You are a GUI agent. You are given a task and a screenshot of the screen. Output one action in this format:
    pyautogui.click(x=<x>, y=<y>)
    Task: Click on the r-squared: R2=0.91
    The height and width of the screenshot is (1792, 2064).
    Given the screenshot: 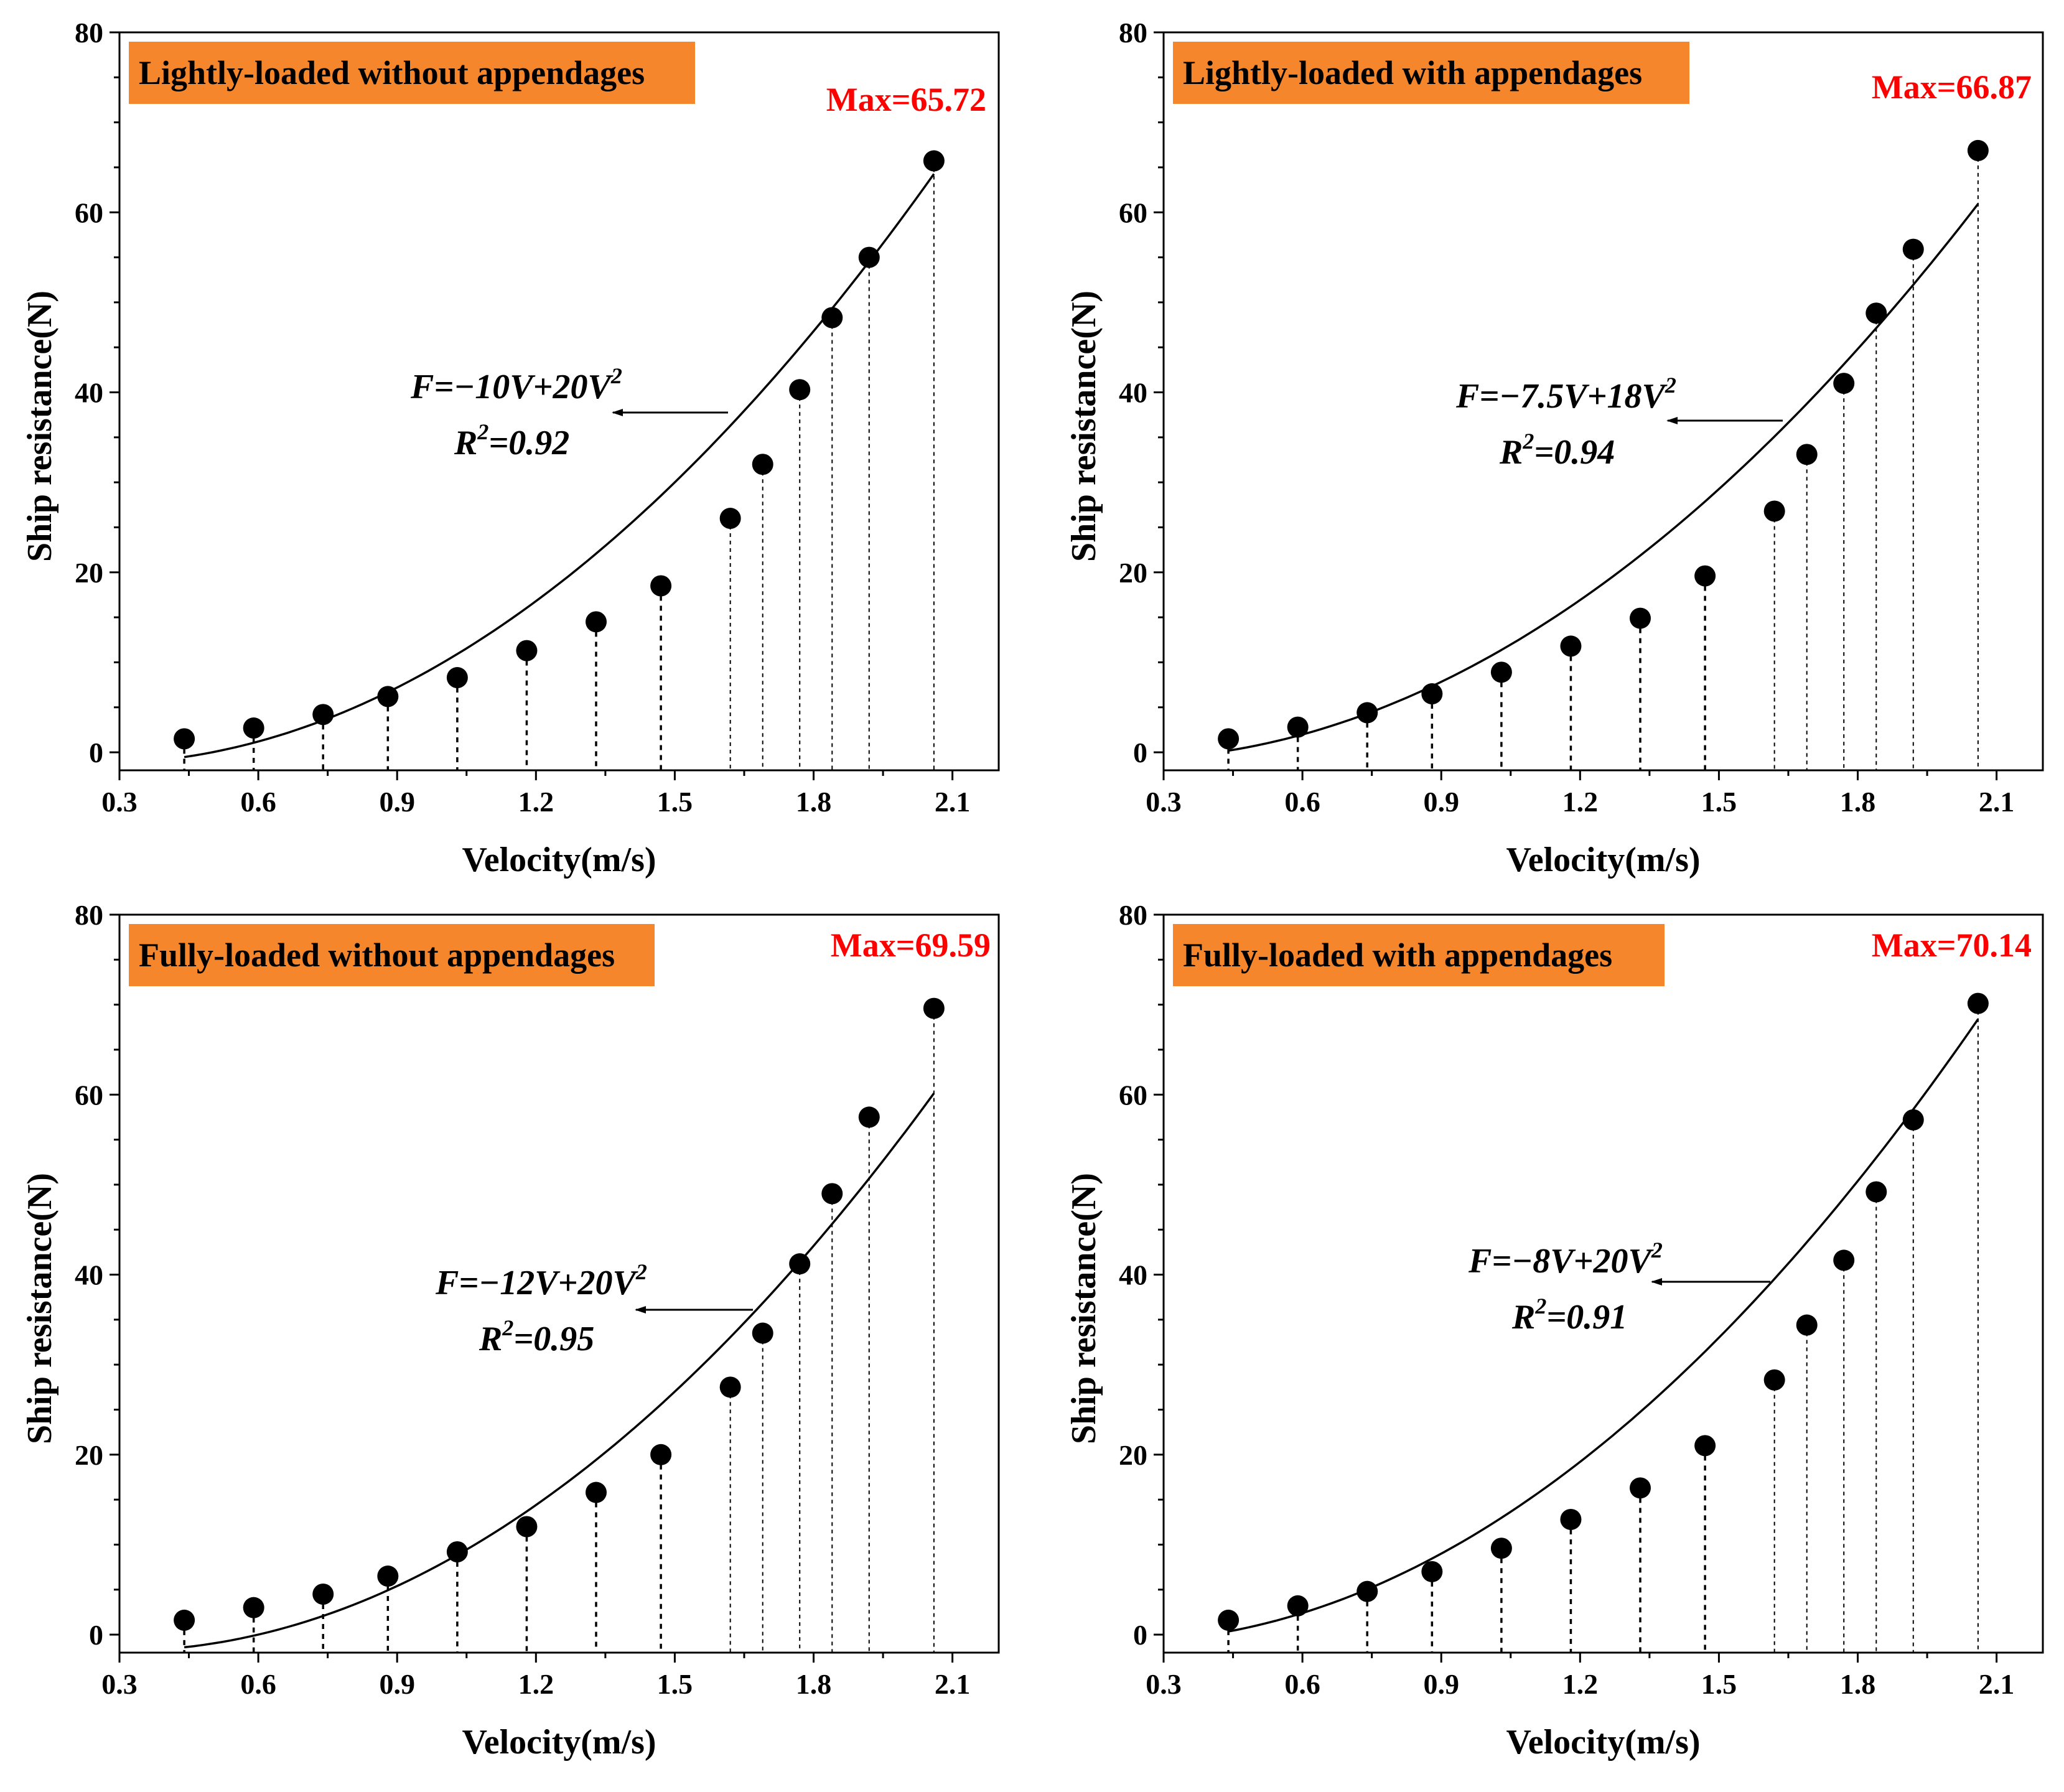 What is the action you would take?
    pyautogui.click(x=1569, y=1315)
    